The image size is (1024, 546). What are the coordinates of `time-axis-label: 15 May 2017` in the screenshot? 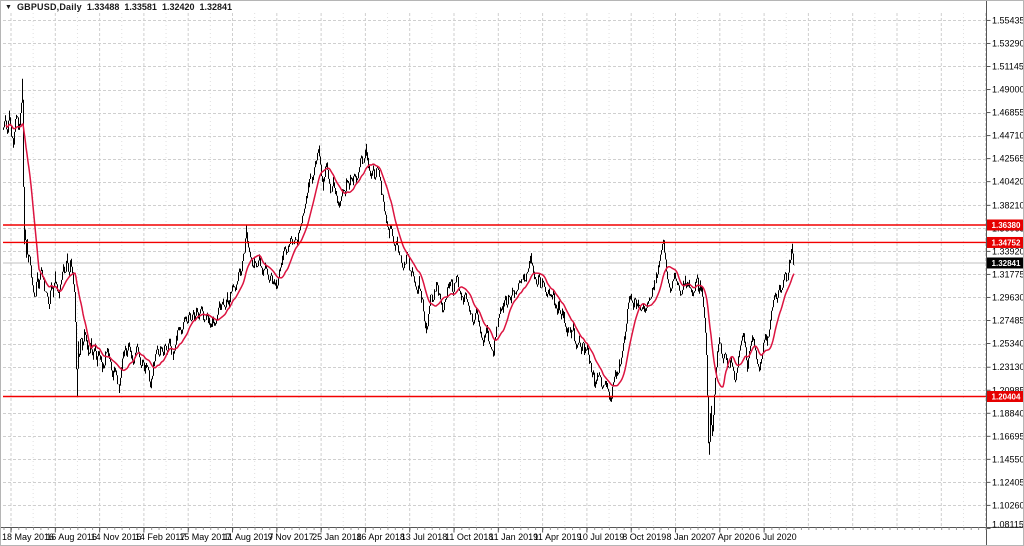 It's located at (205, 537).